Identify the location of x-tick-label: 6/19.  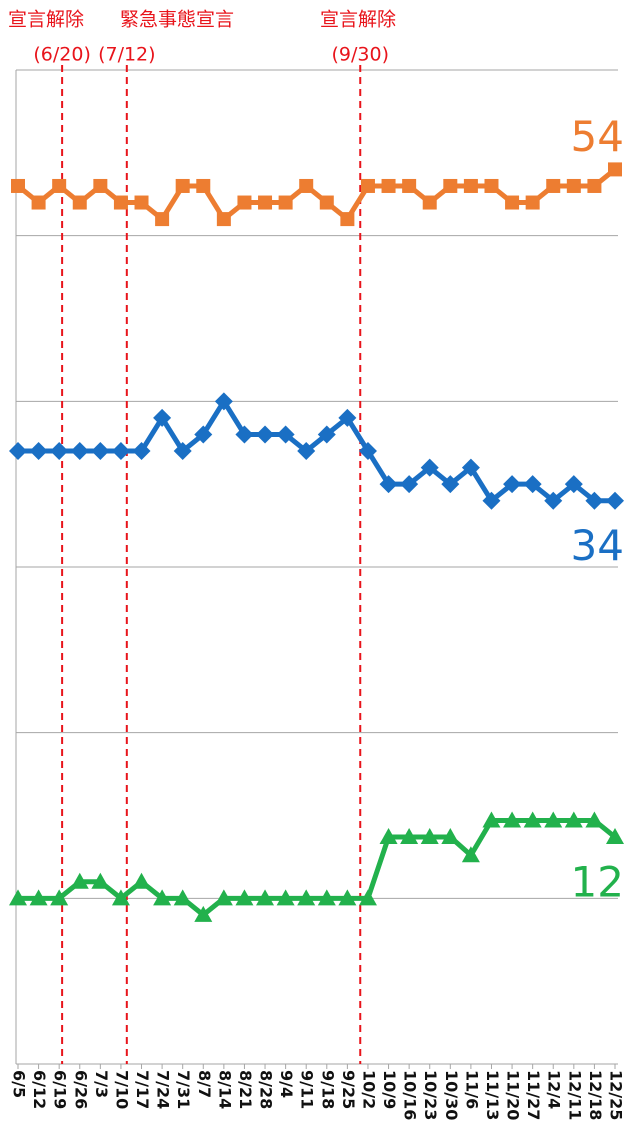
(60, 1089).